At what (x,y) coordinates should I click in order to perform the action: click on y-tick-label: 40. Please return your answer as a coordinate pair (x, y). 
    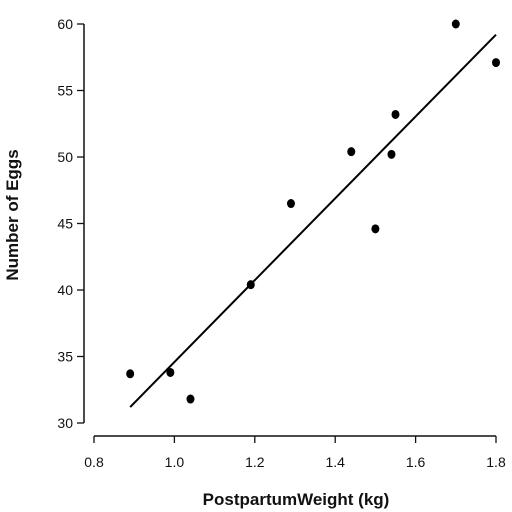
    Looking at the image, I should click on (65, 290).